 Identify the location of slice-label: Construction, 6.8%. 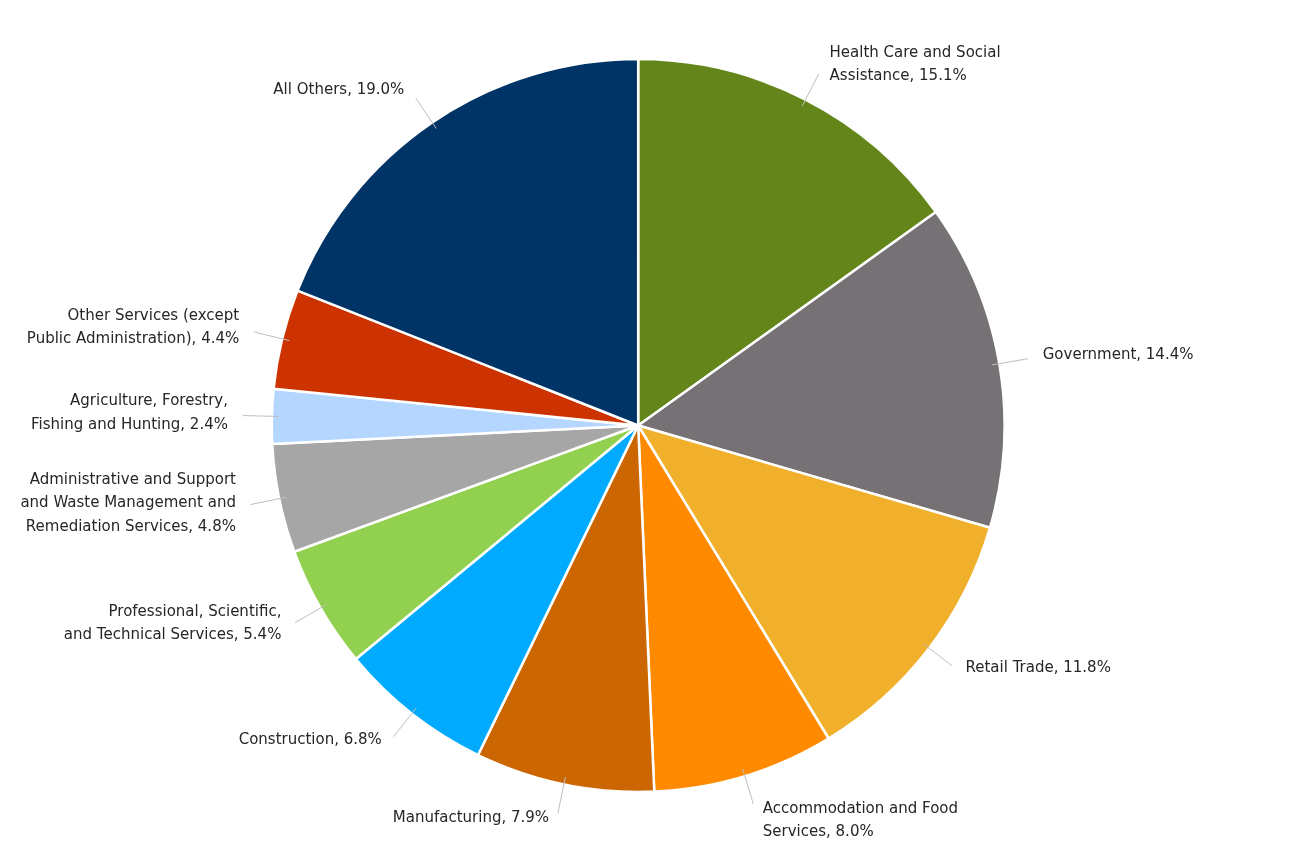
(310, 739).